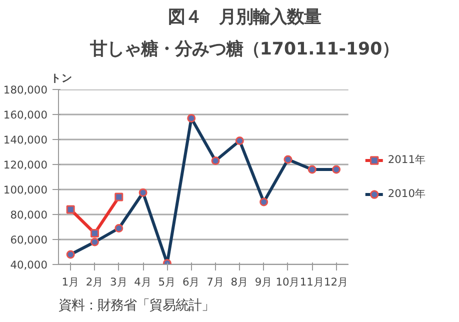  What do you see at coordinates (215, 282) in the screenshot?
I see `x-tick-label: 7月` at bounding box center [215, 282].